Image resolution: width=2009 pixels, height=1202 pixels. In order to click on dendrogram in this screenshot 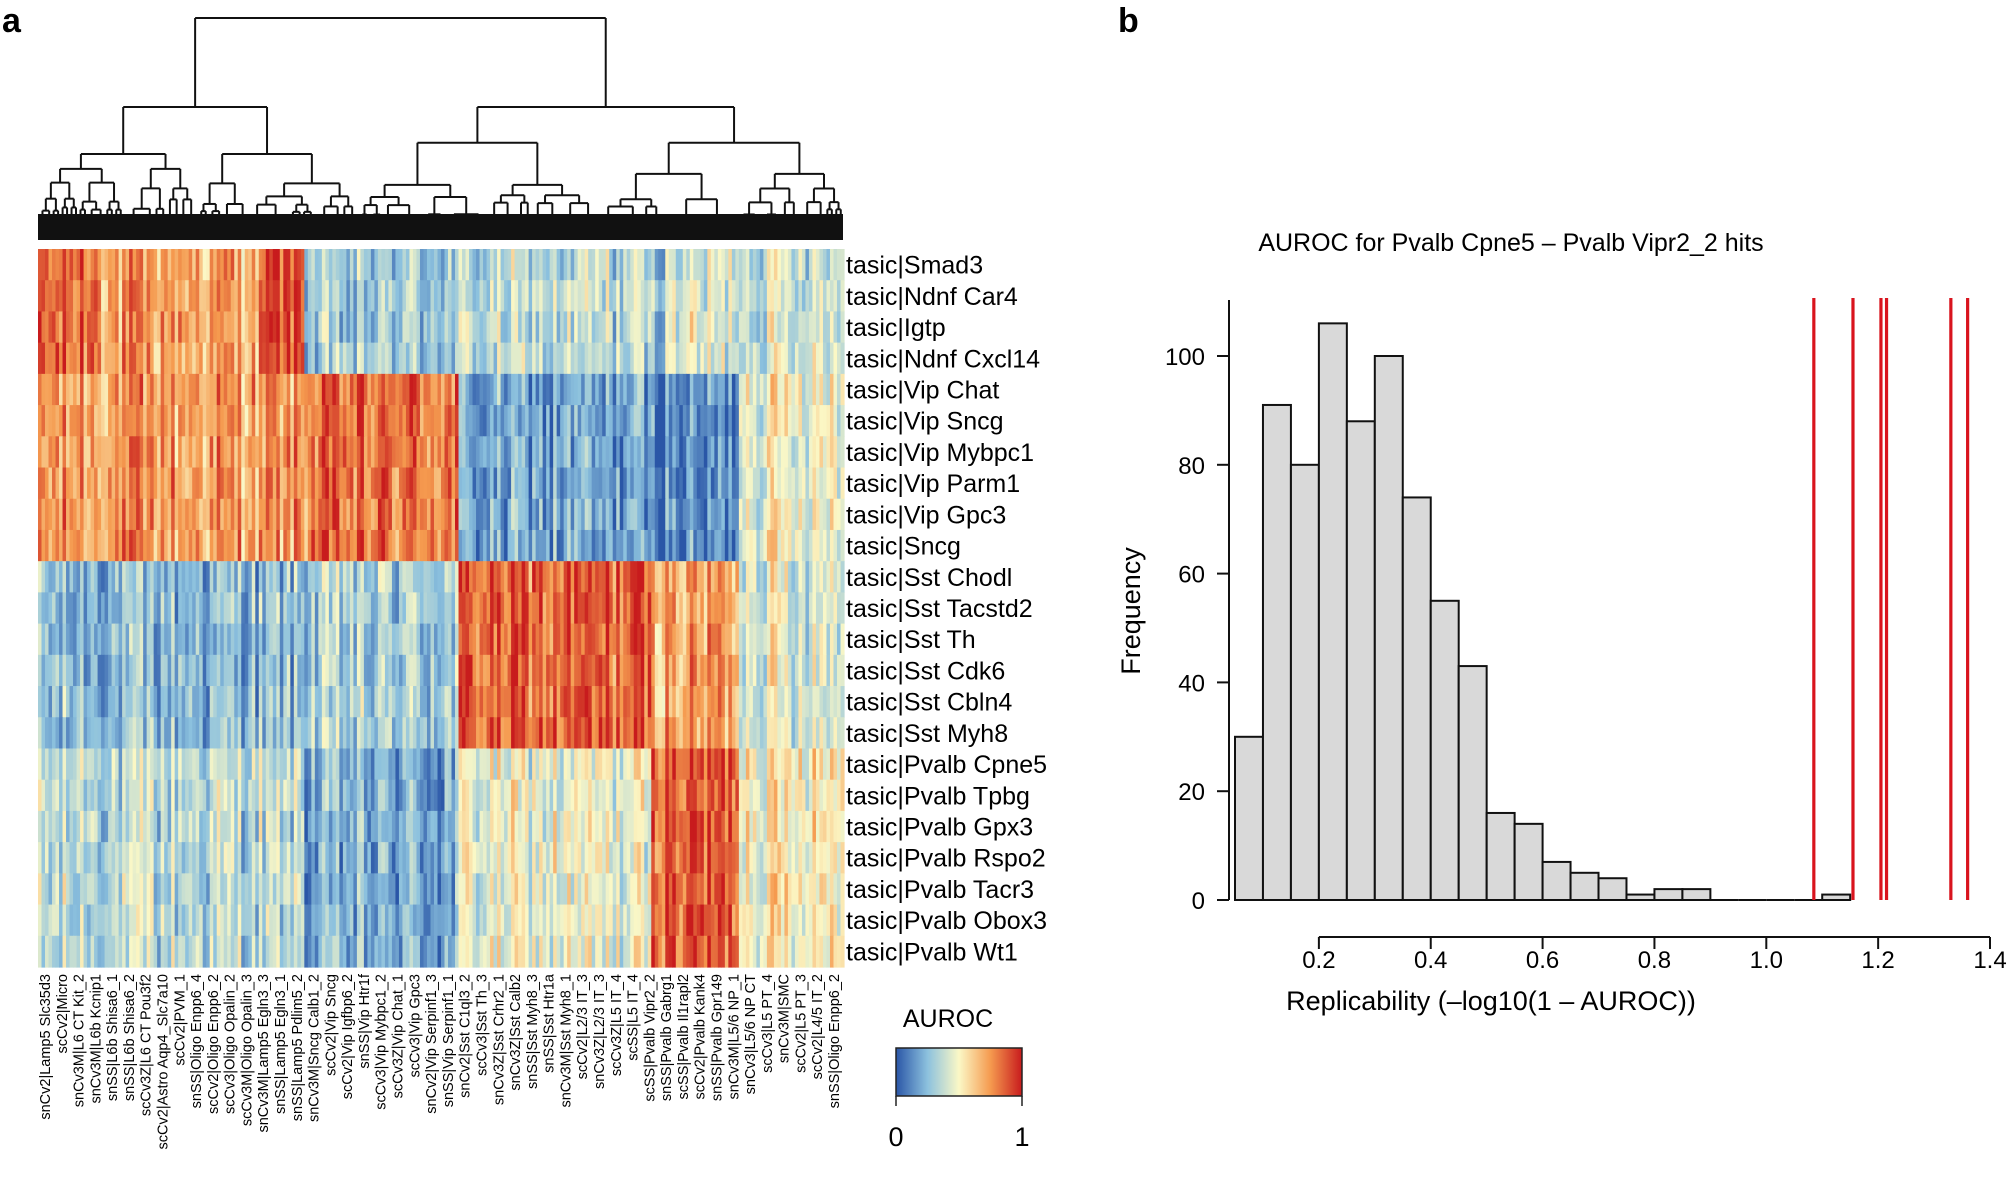, I will do `click(440, 128)`.